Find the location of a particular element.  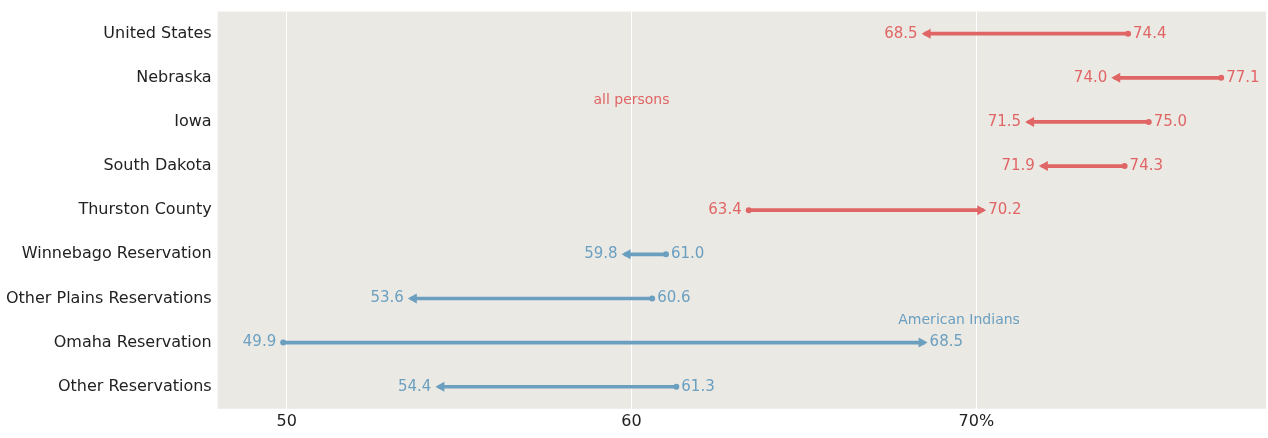

y-tick-label: Thurston County is located at coordinates (144, 209).